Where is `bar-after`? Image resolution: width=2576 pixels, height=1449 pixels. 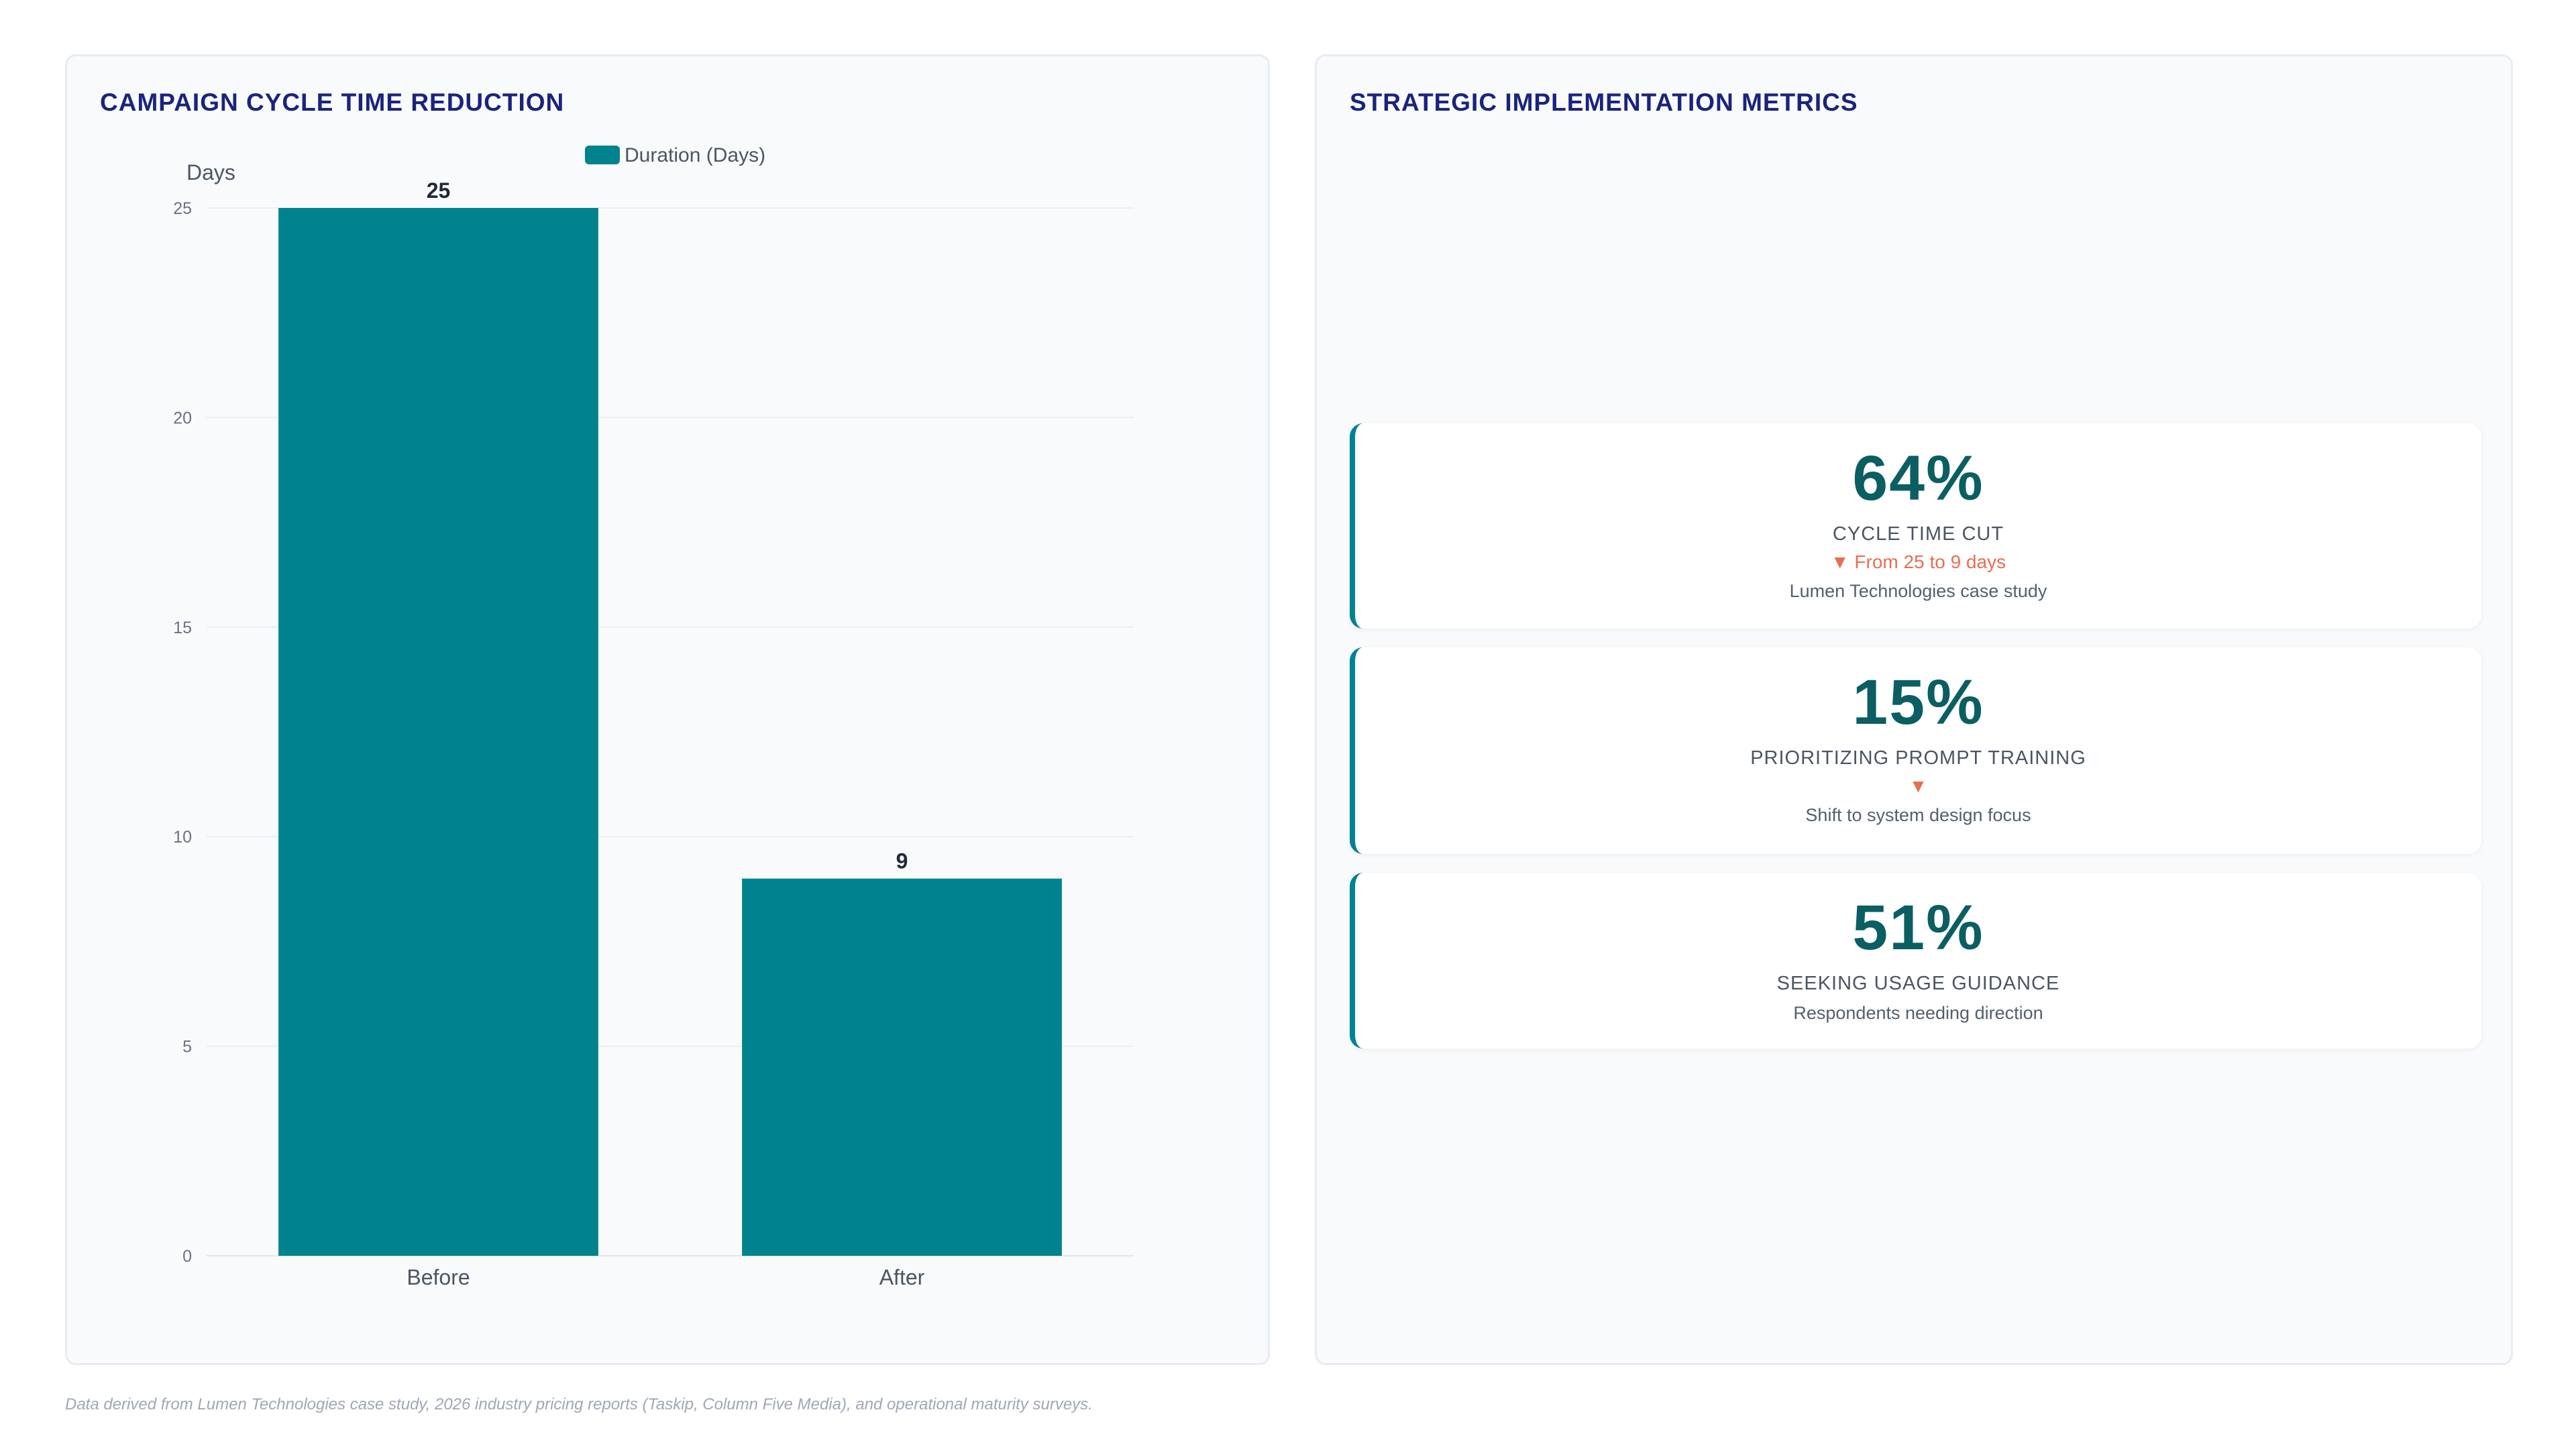
bar-after is located at coordinates (902, 1067).